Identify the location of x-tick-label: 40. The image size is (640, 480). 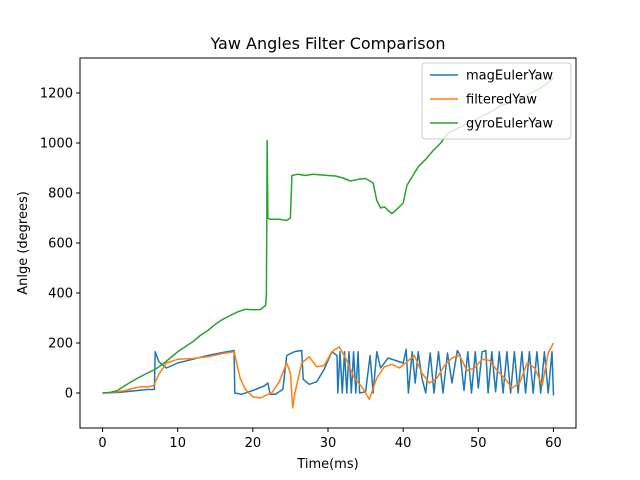
(403, 443).